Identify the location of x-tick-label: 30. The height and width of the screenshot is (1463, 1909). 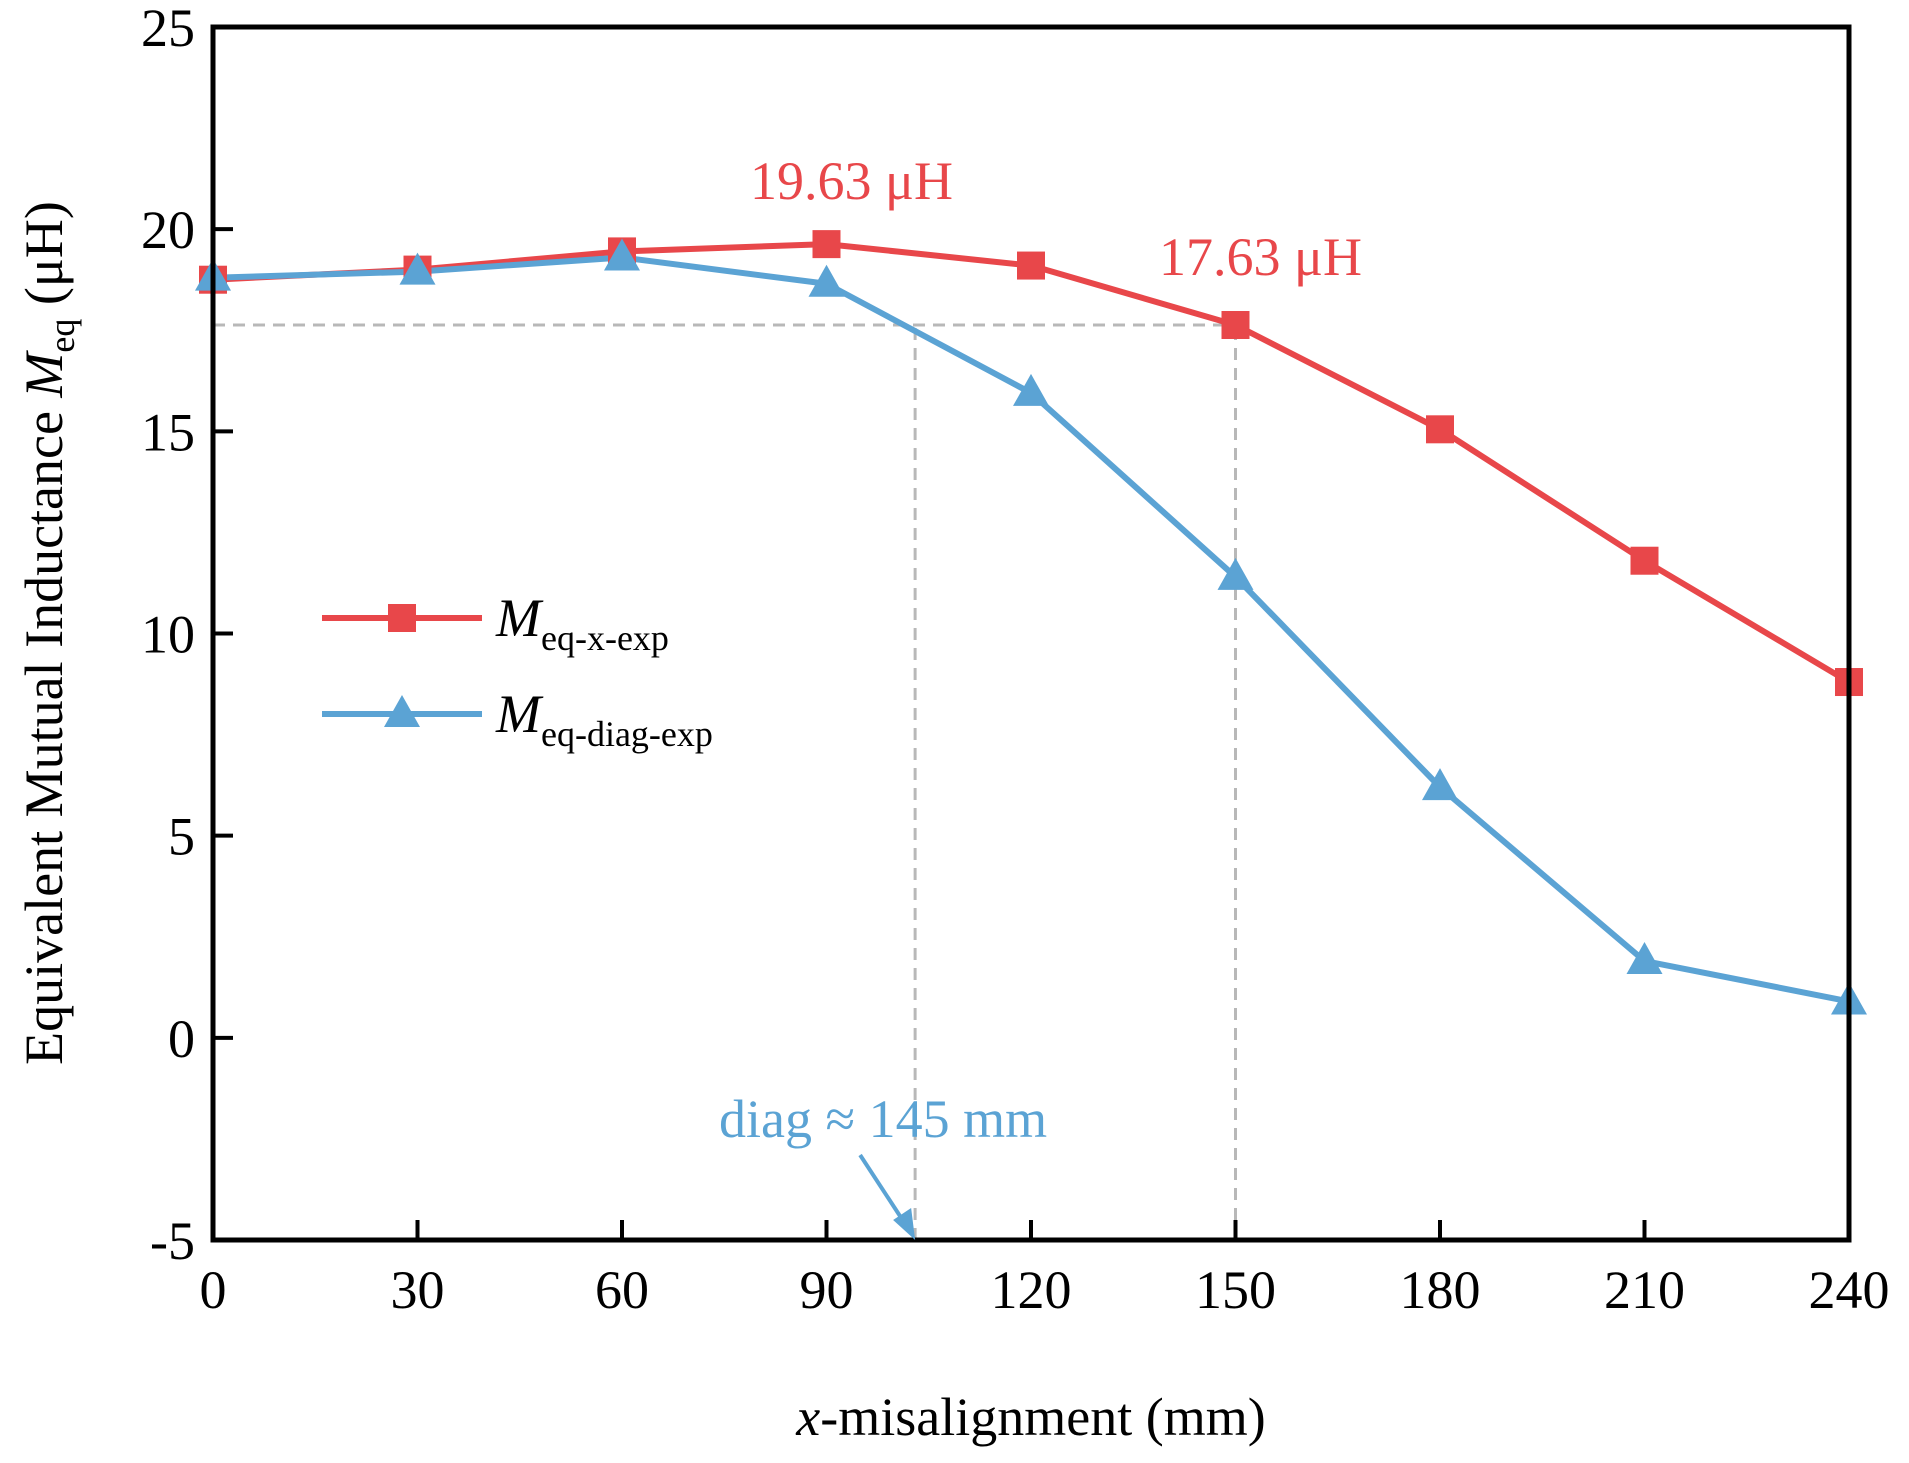
(418, 1290).